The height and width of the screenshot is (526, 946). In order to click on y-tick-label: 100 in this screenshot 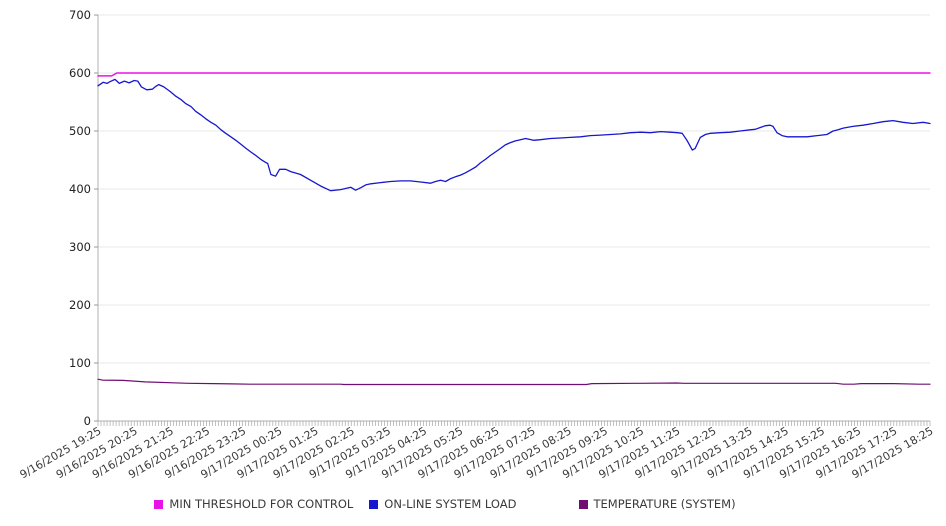, I will do `click(80, 363)`.